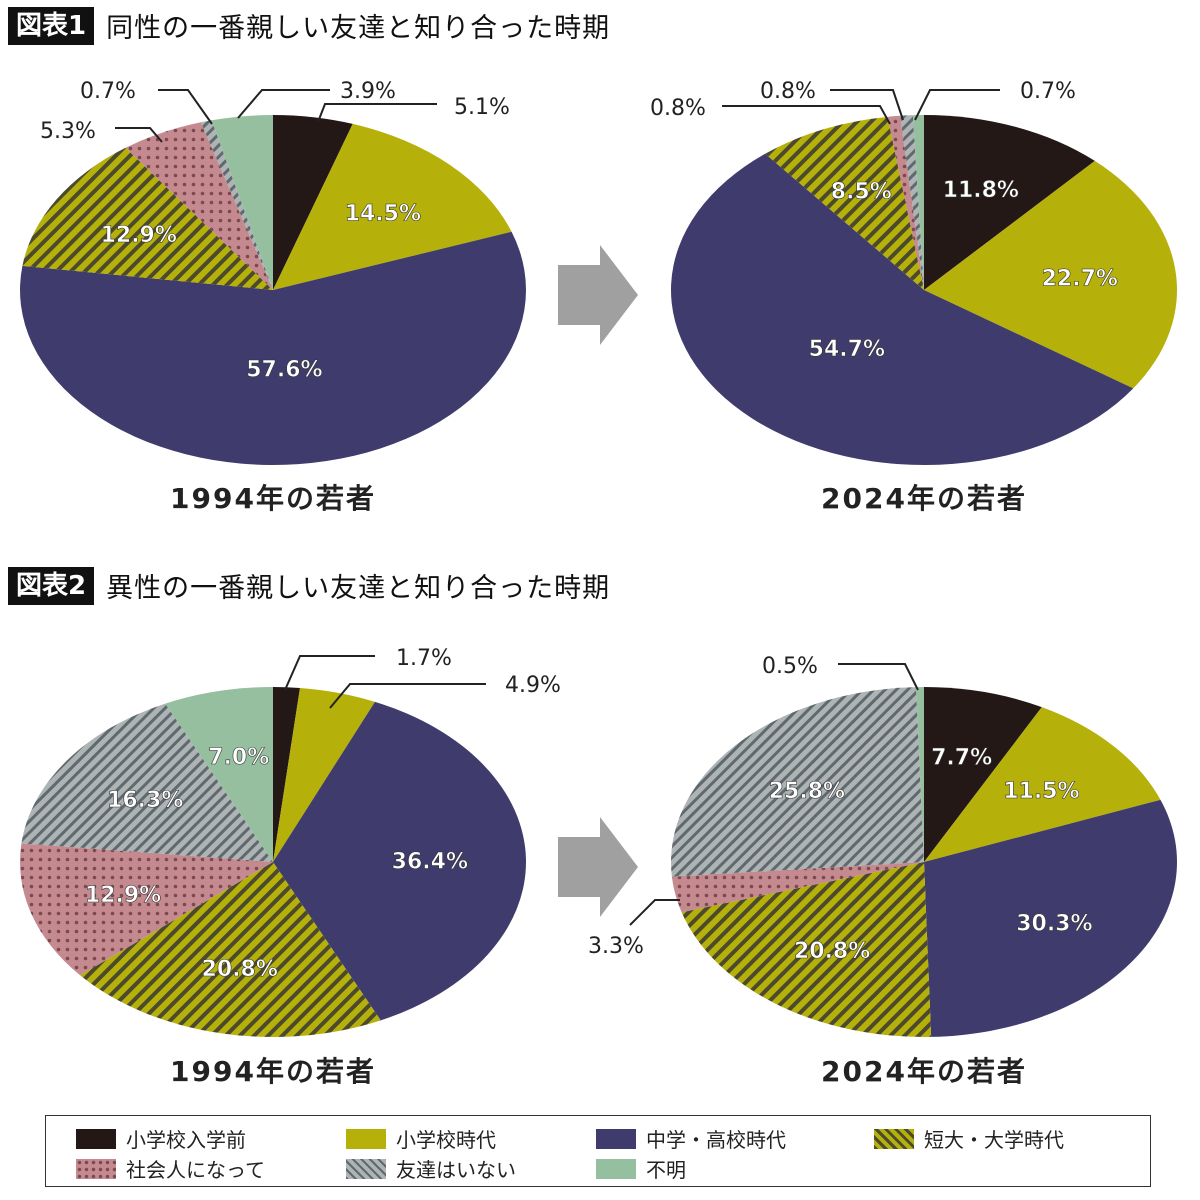  What do you see at coordinates (1054, 923) in the screenshot?
I see `data-label: 30.3%` at bounding box center [1054, 923].